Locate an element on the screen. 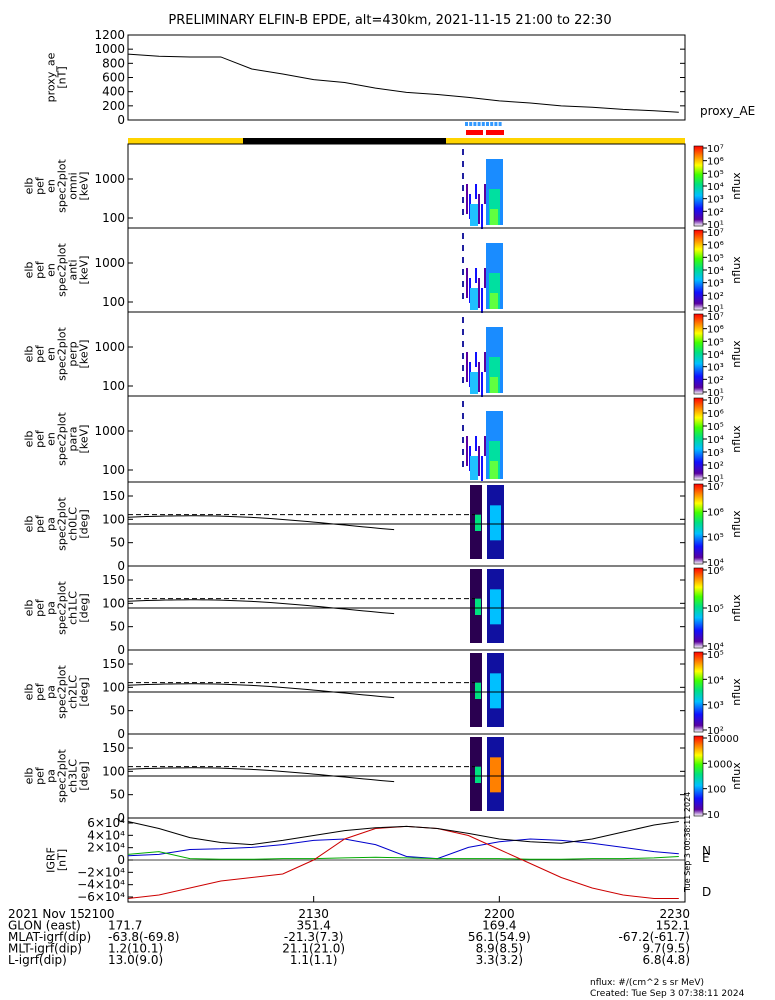 Image resolution: width=775 pixels, height=1000 pixels. elb_pef_pa_spec2plot_ch0LC-ticklabel-2: 50 is located at coordinates (117, 543).